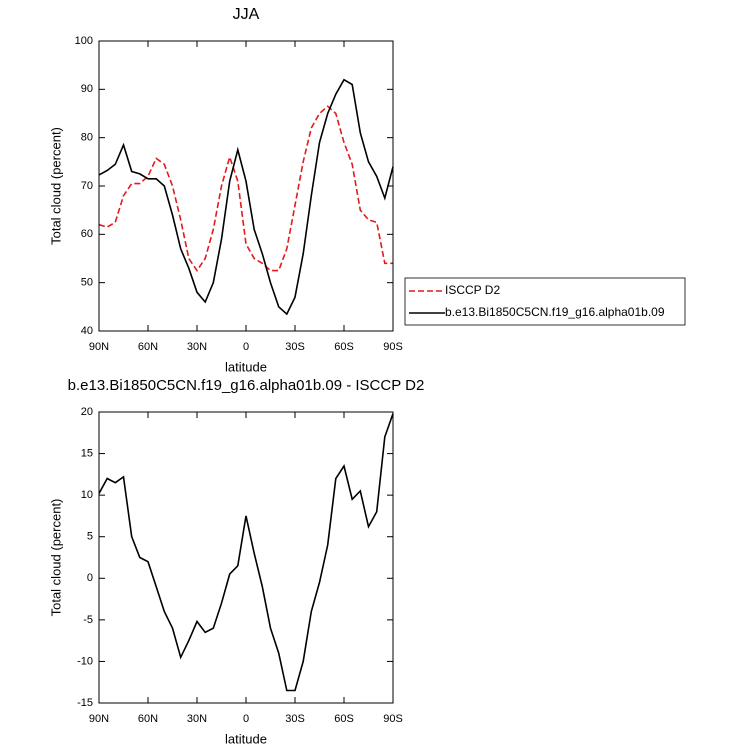 The image size is (733, 750). What do you see at coordinates (87, 138) in the screenshot?
I see `y-tick-label: 80` at bounding box center [87, 138].